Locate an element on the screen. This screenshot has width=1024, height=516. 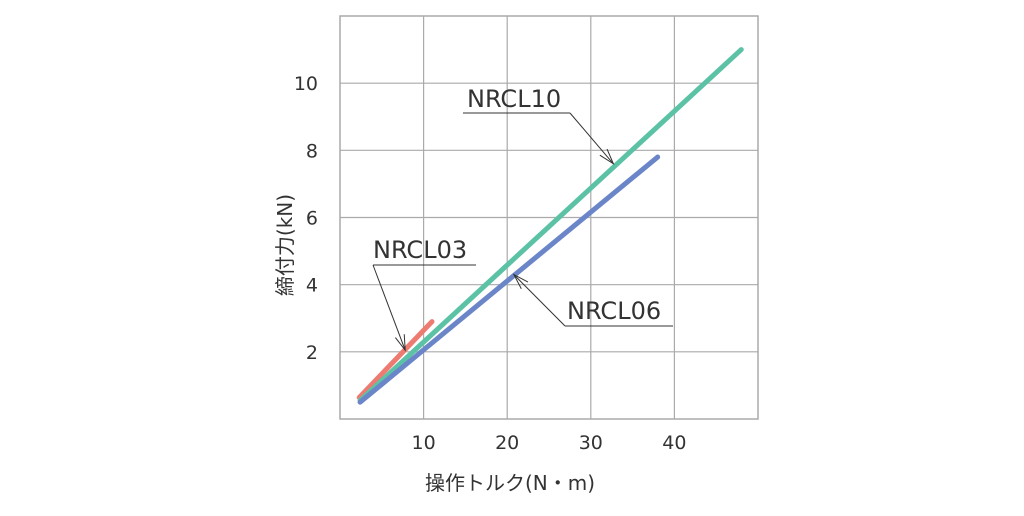
y-axis-label: 締付力(kN) is located at coordinates (285, 245).